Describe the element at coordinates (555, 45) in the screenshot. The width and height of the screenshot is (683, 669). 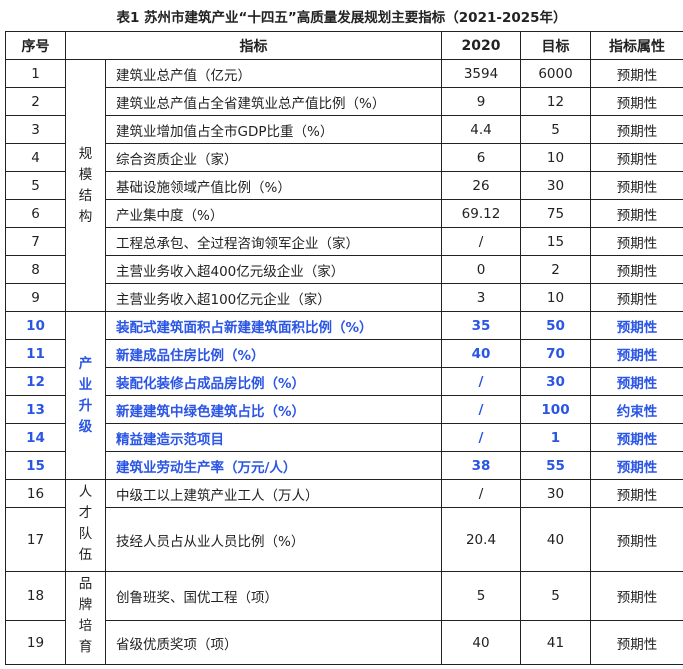
I see `header-target: 目标` at that location.